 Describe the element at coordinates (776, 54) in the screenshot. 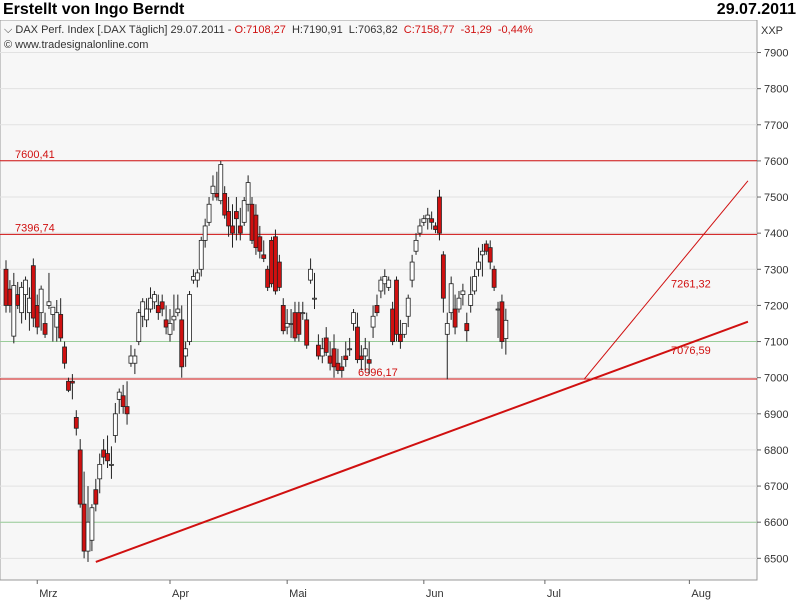

I see `y-tick-label: 7900` at that location.